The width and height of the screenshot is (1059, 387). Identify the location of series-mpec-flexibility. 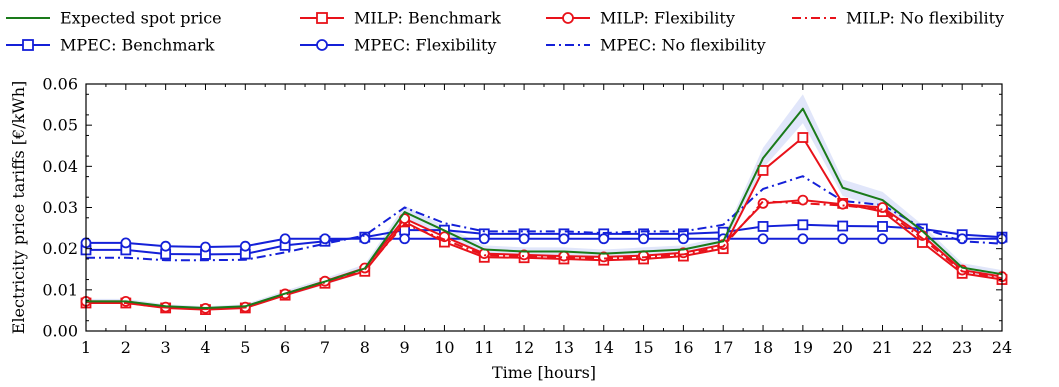
(544, 243).